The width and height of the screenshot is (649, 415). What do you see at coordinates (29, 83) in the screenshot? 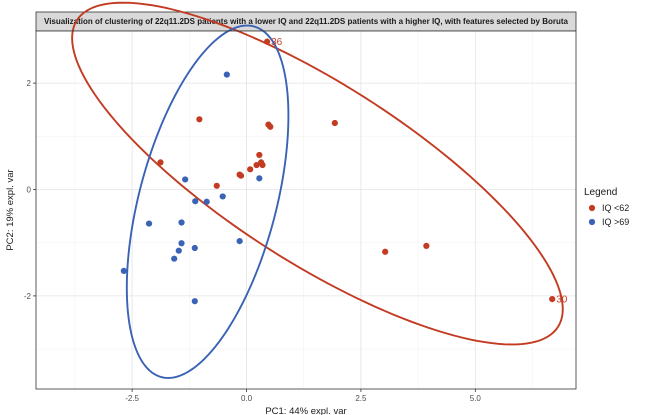
I see `y-tick-label: 2` at bounding box center [29, 83].